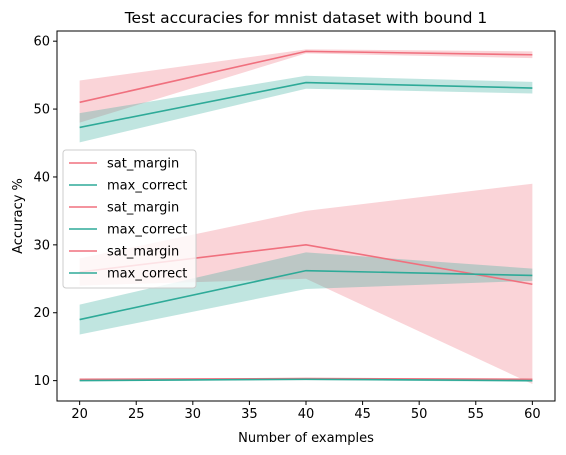 This screenshot has height=455, width=566. I want to click on y-axis-label: Accuracy %, so click(18, 216).